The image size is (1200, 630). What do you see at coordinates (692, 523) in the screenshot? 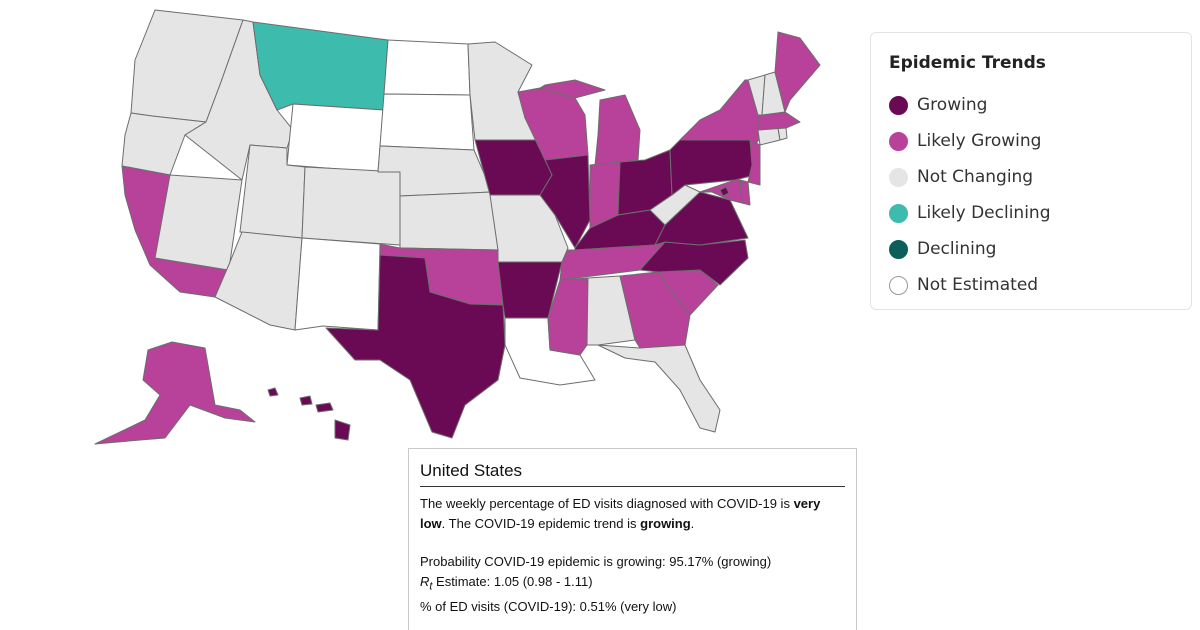
I see `popup-desc-end: .` at bounding box center [692, 523].